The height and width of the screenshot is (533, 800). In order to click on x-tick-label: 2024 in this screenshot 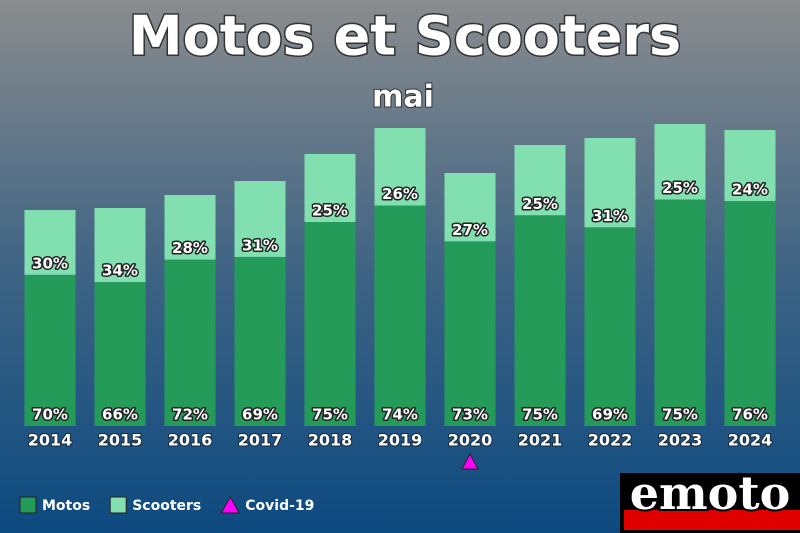, I will do `click(750, 440)`.